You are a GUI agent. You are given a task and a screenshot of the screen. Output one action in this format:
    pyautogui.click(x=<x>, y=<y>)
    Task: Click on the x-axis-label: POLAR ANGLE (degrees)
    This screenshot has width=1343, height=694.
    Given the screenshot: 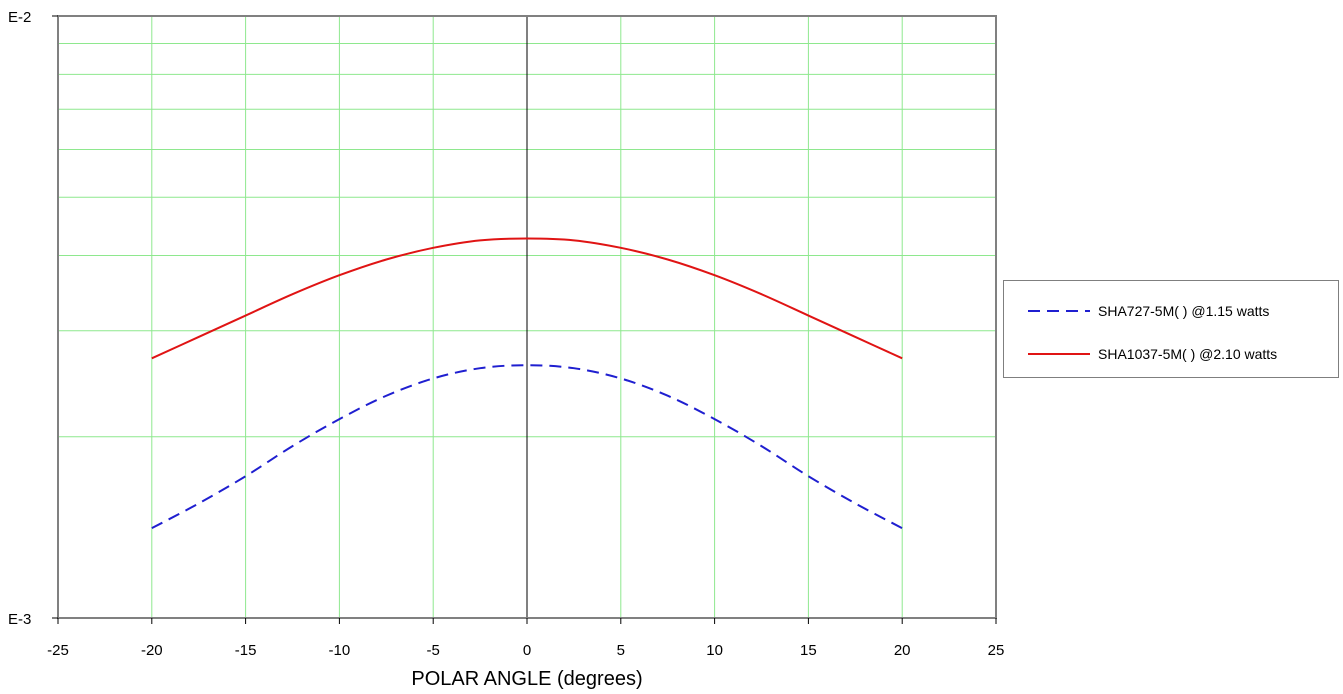 What is the action you would take?
    pyautogui.click(x=526, y=679)
    